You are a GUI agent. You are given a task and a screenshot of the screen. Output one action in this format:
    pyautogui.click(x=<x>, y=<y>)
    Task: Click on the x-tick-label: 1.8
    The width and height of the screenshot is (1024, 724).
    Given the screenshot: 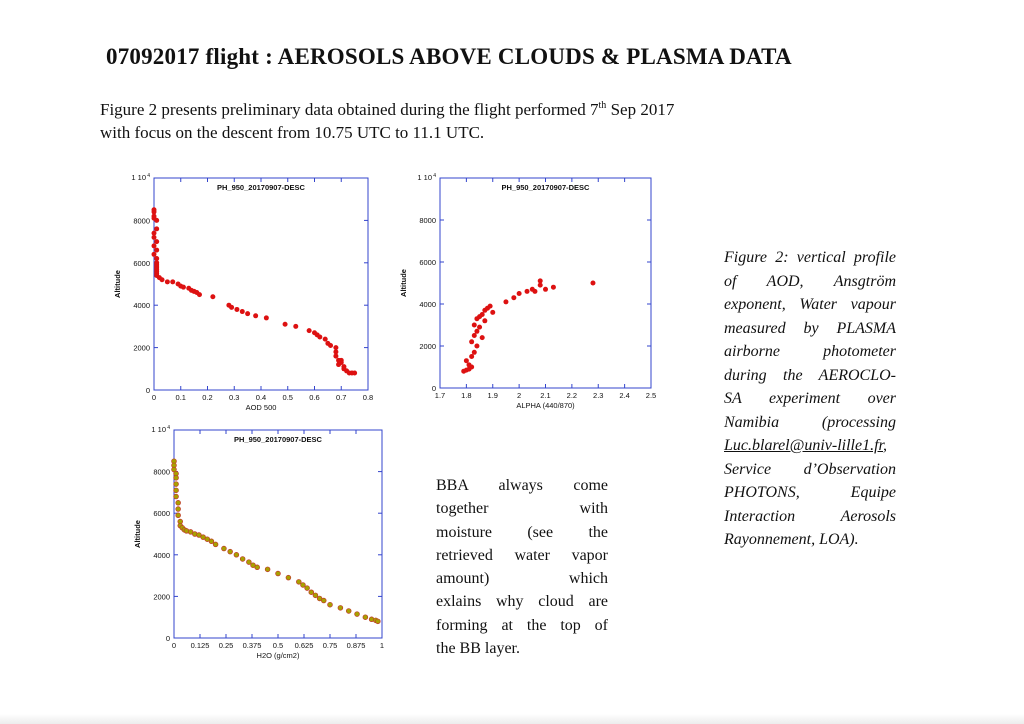 What is the action you would take?
    pyautogui.click(x=466, y=395)
    